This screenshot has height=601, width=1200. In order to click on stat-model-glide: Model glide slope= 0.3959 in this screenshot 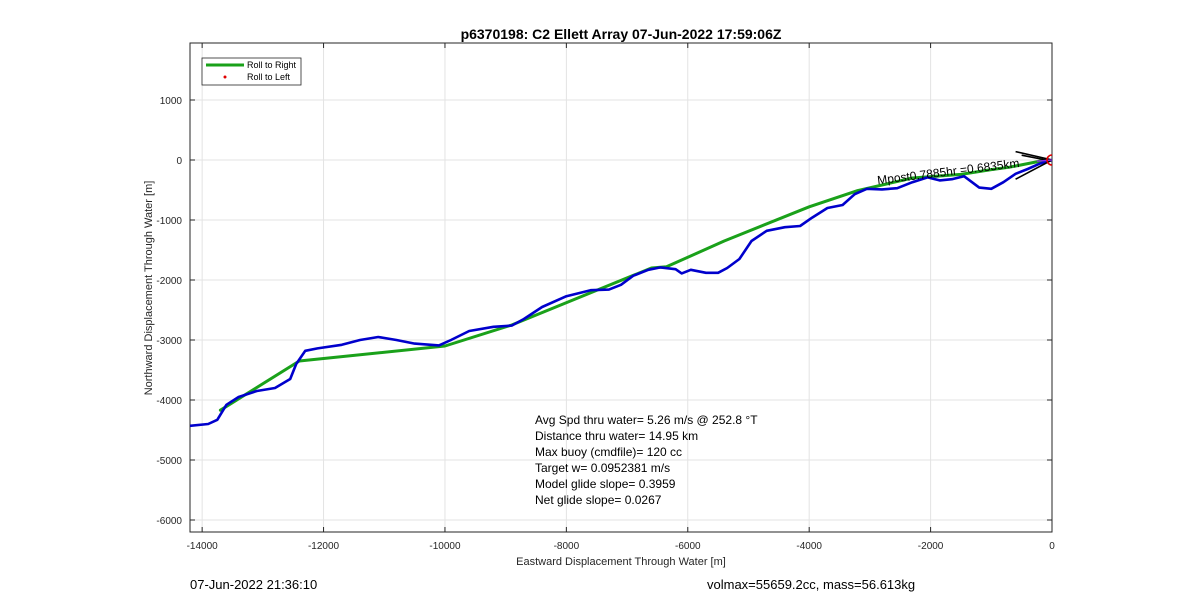, I will do `click(605, 484)`.